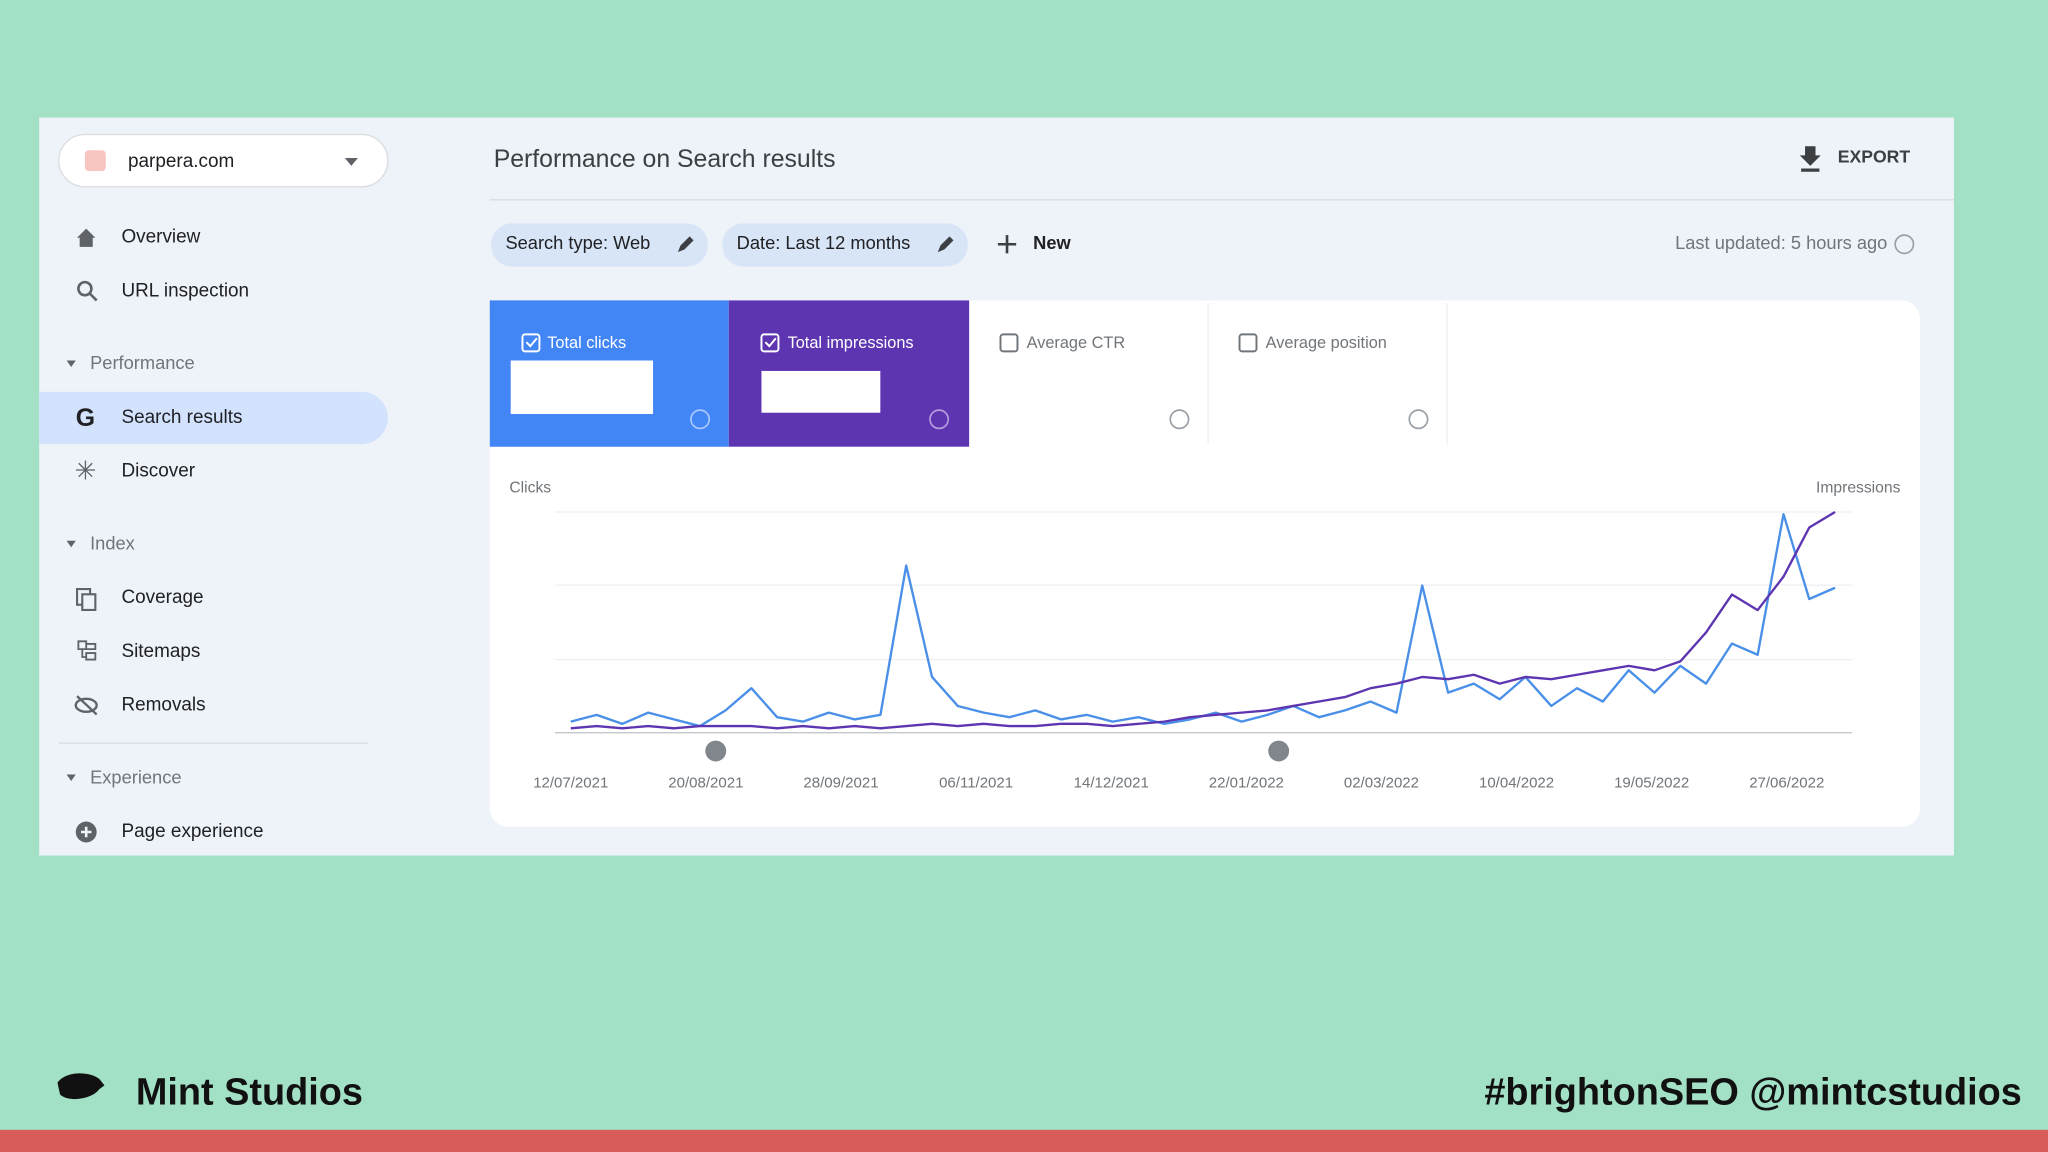 This screenshot has width=2048, height=1152. Describe the element at coordinates (95, 161) in the screenshot. I see `property-icon` at that location.